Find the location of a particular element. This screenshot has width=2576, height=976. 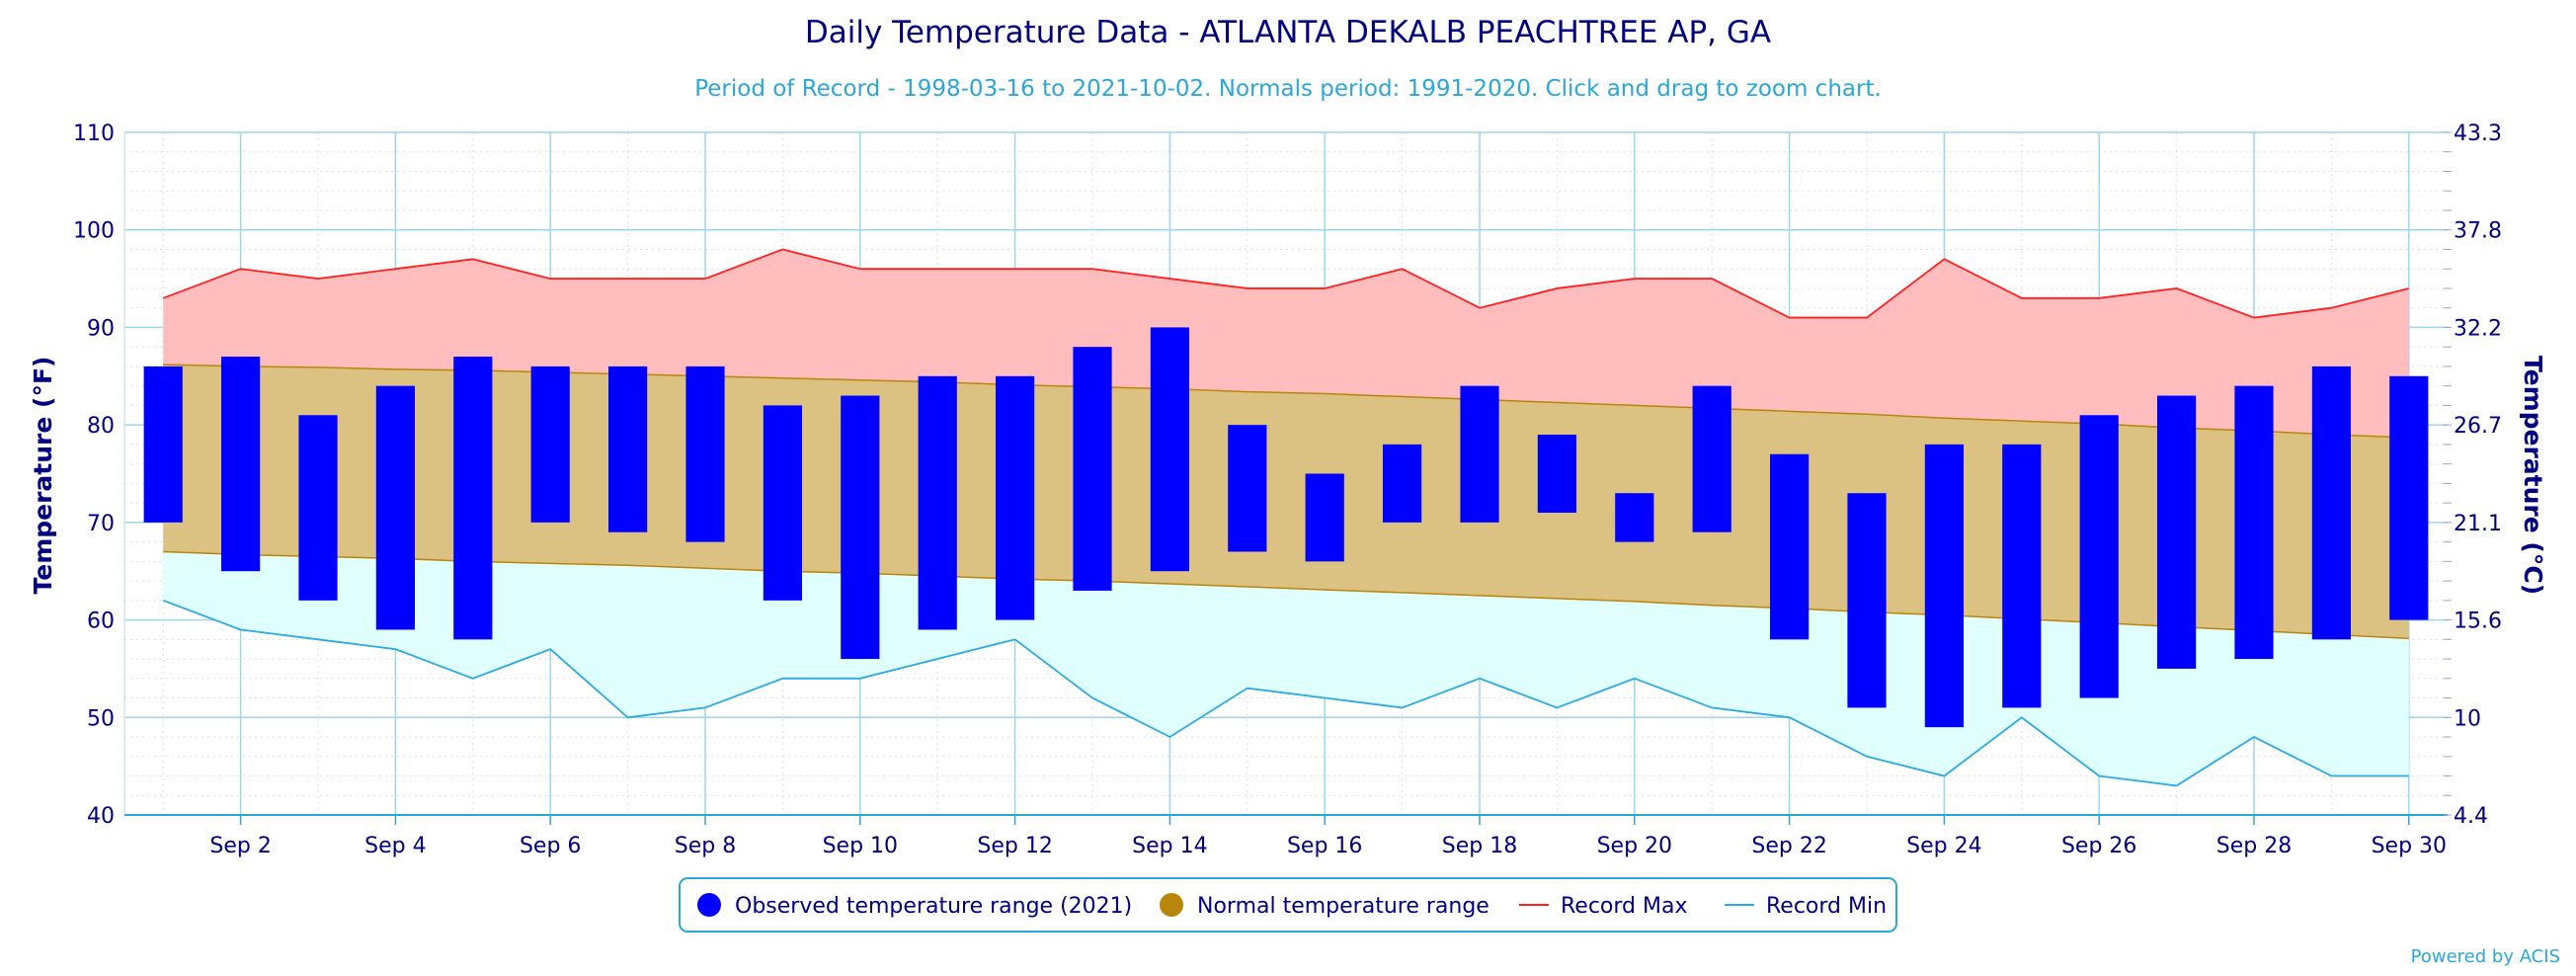

x-tick-label: Sep 18 is located at coordinates (1479, 846).